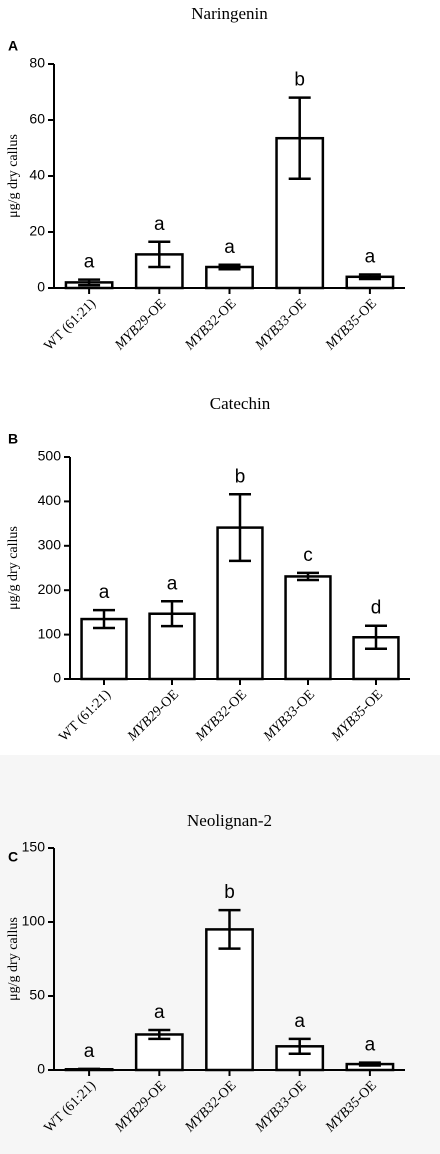 The image size is (440, 1154). Describe the element at coordinates (37, 63) in the screenshot. I see `y-tick-label: 80` at that location.